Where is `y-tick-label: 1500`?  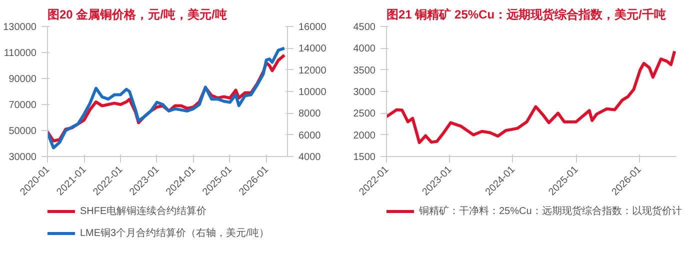
y-tick-label: 1500 is located at coordinates (364, 157).